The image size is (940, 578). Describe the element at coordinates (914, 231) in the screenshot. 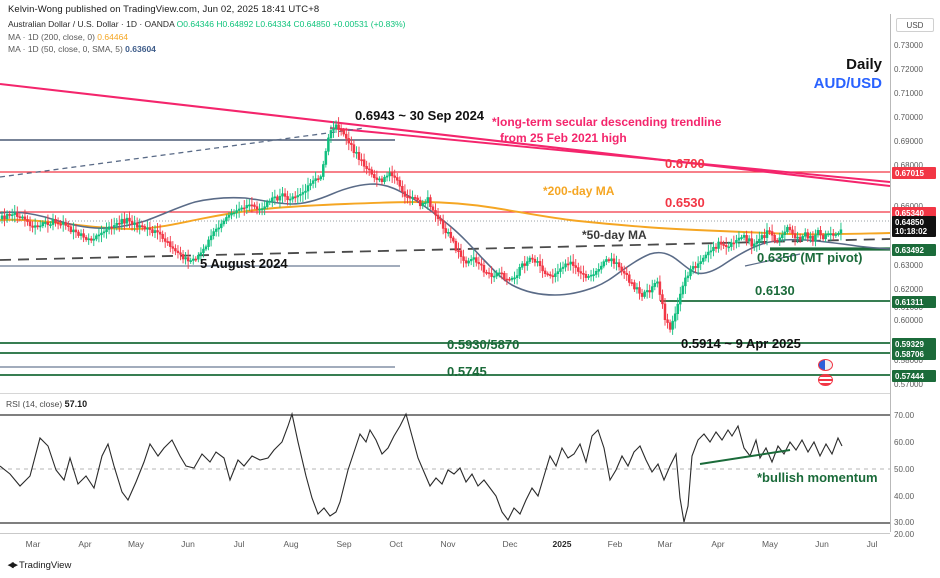

I see `price-pill: 10:18:02` at that location.